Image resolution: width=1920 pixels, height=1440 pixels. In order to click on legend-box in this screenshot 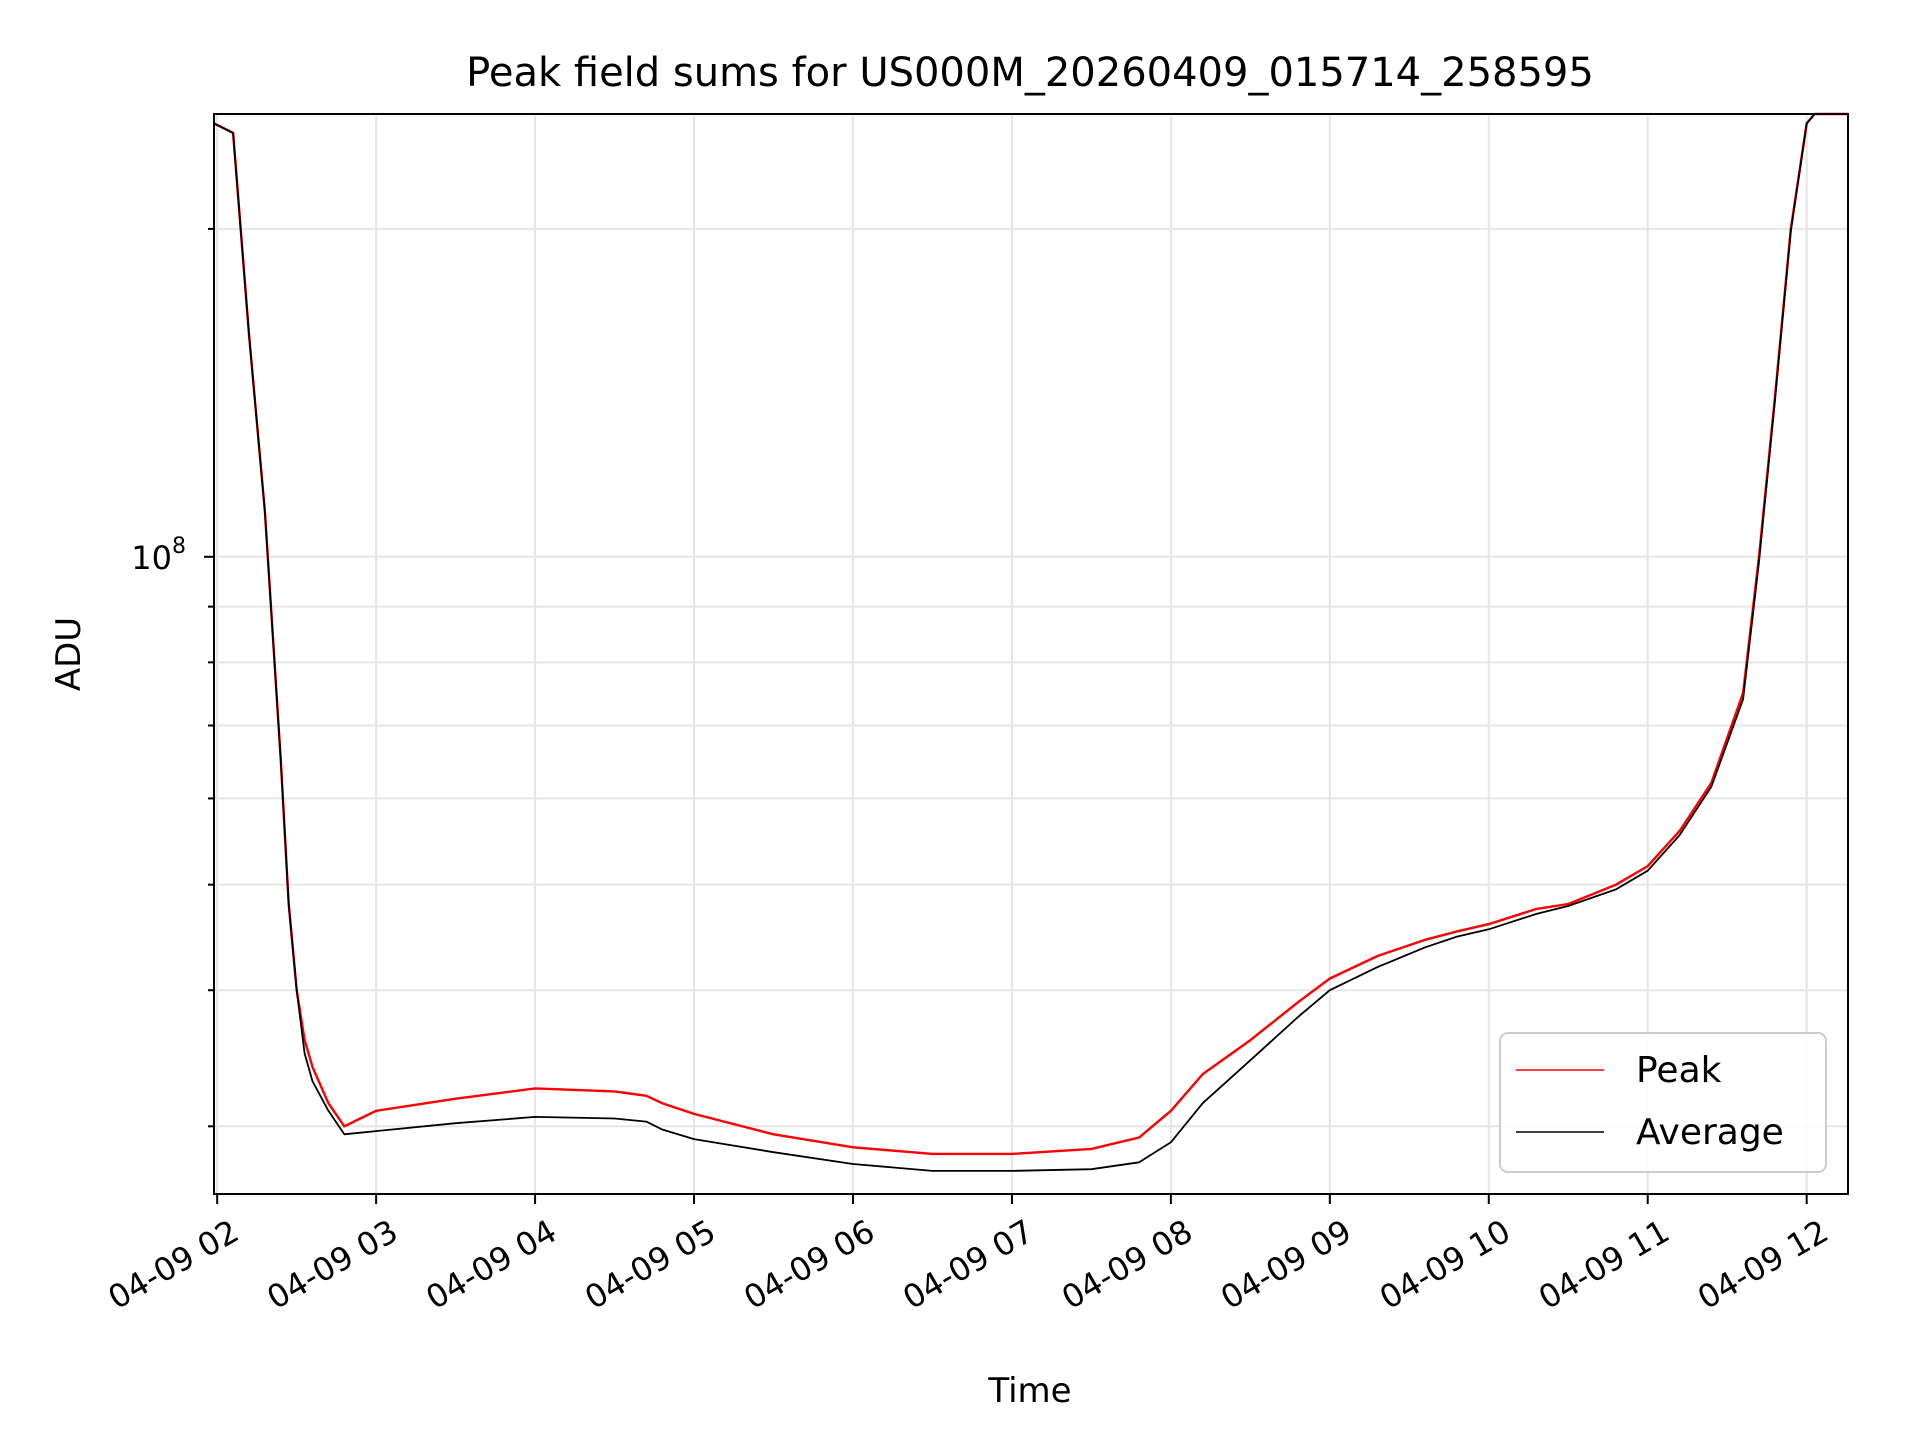, I will do `click(1663, 1102)`.